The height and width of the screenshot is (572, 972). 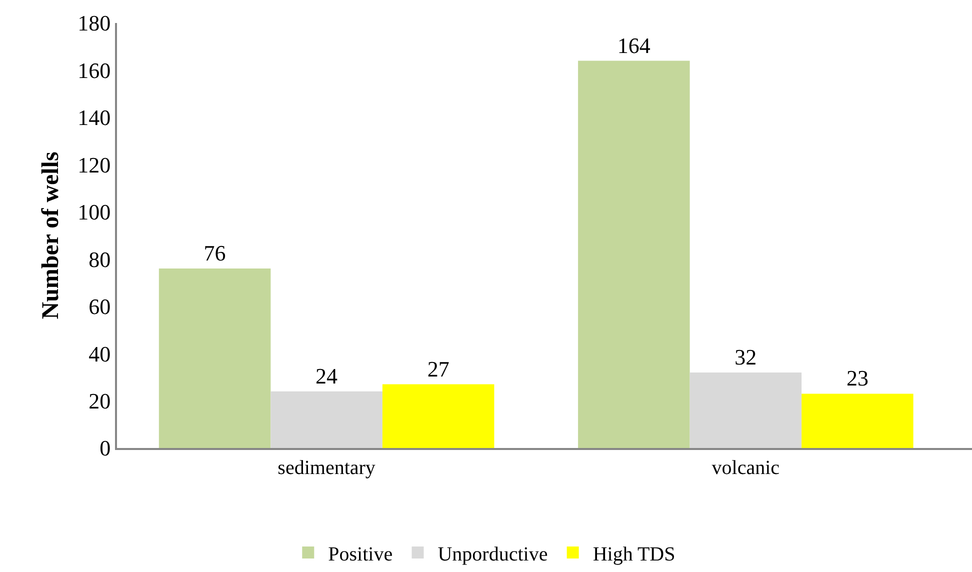 I want to click on y-tick-label: 80, so click(x=99, y=259).